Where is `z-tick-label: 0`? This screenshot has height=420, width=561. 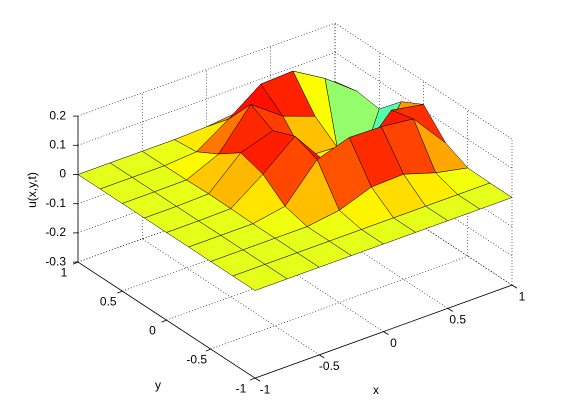 z-tick-label: 0 is located at coordinates (62, 174).